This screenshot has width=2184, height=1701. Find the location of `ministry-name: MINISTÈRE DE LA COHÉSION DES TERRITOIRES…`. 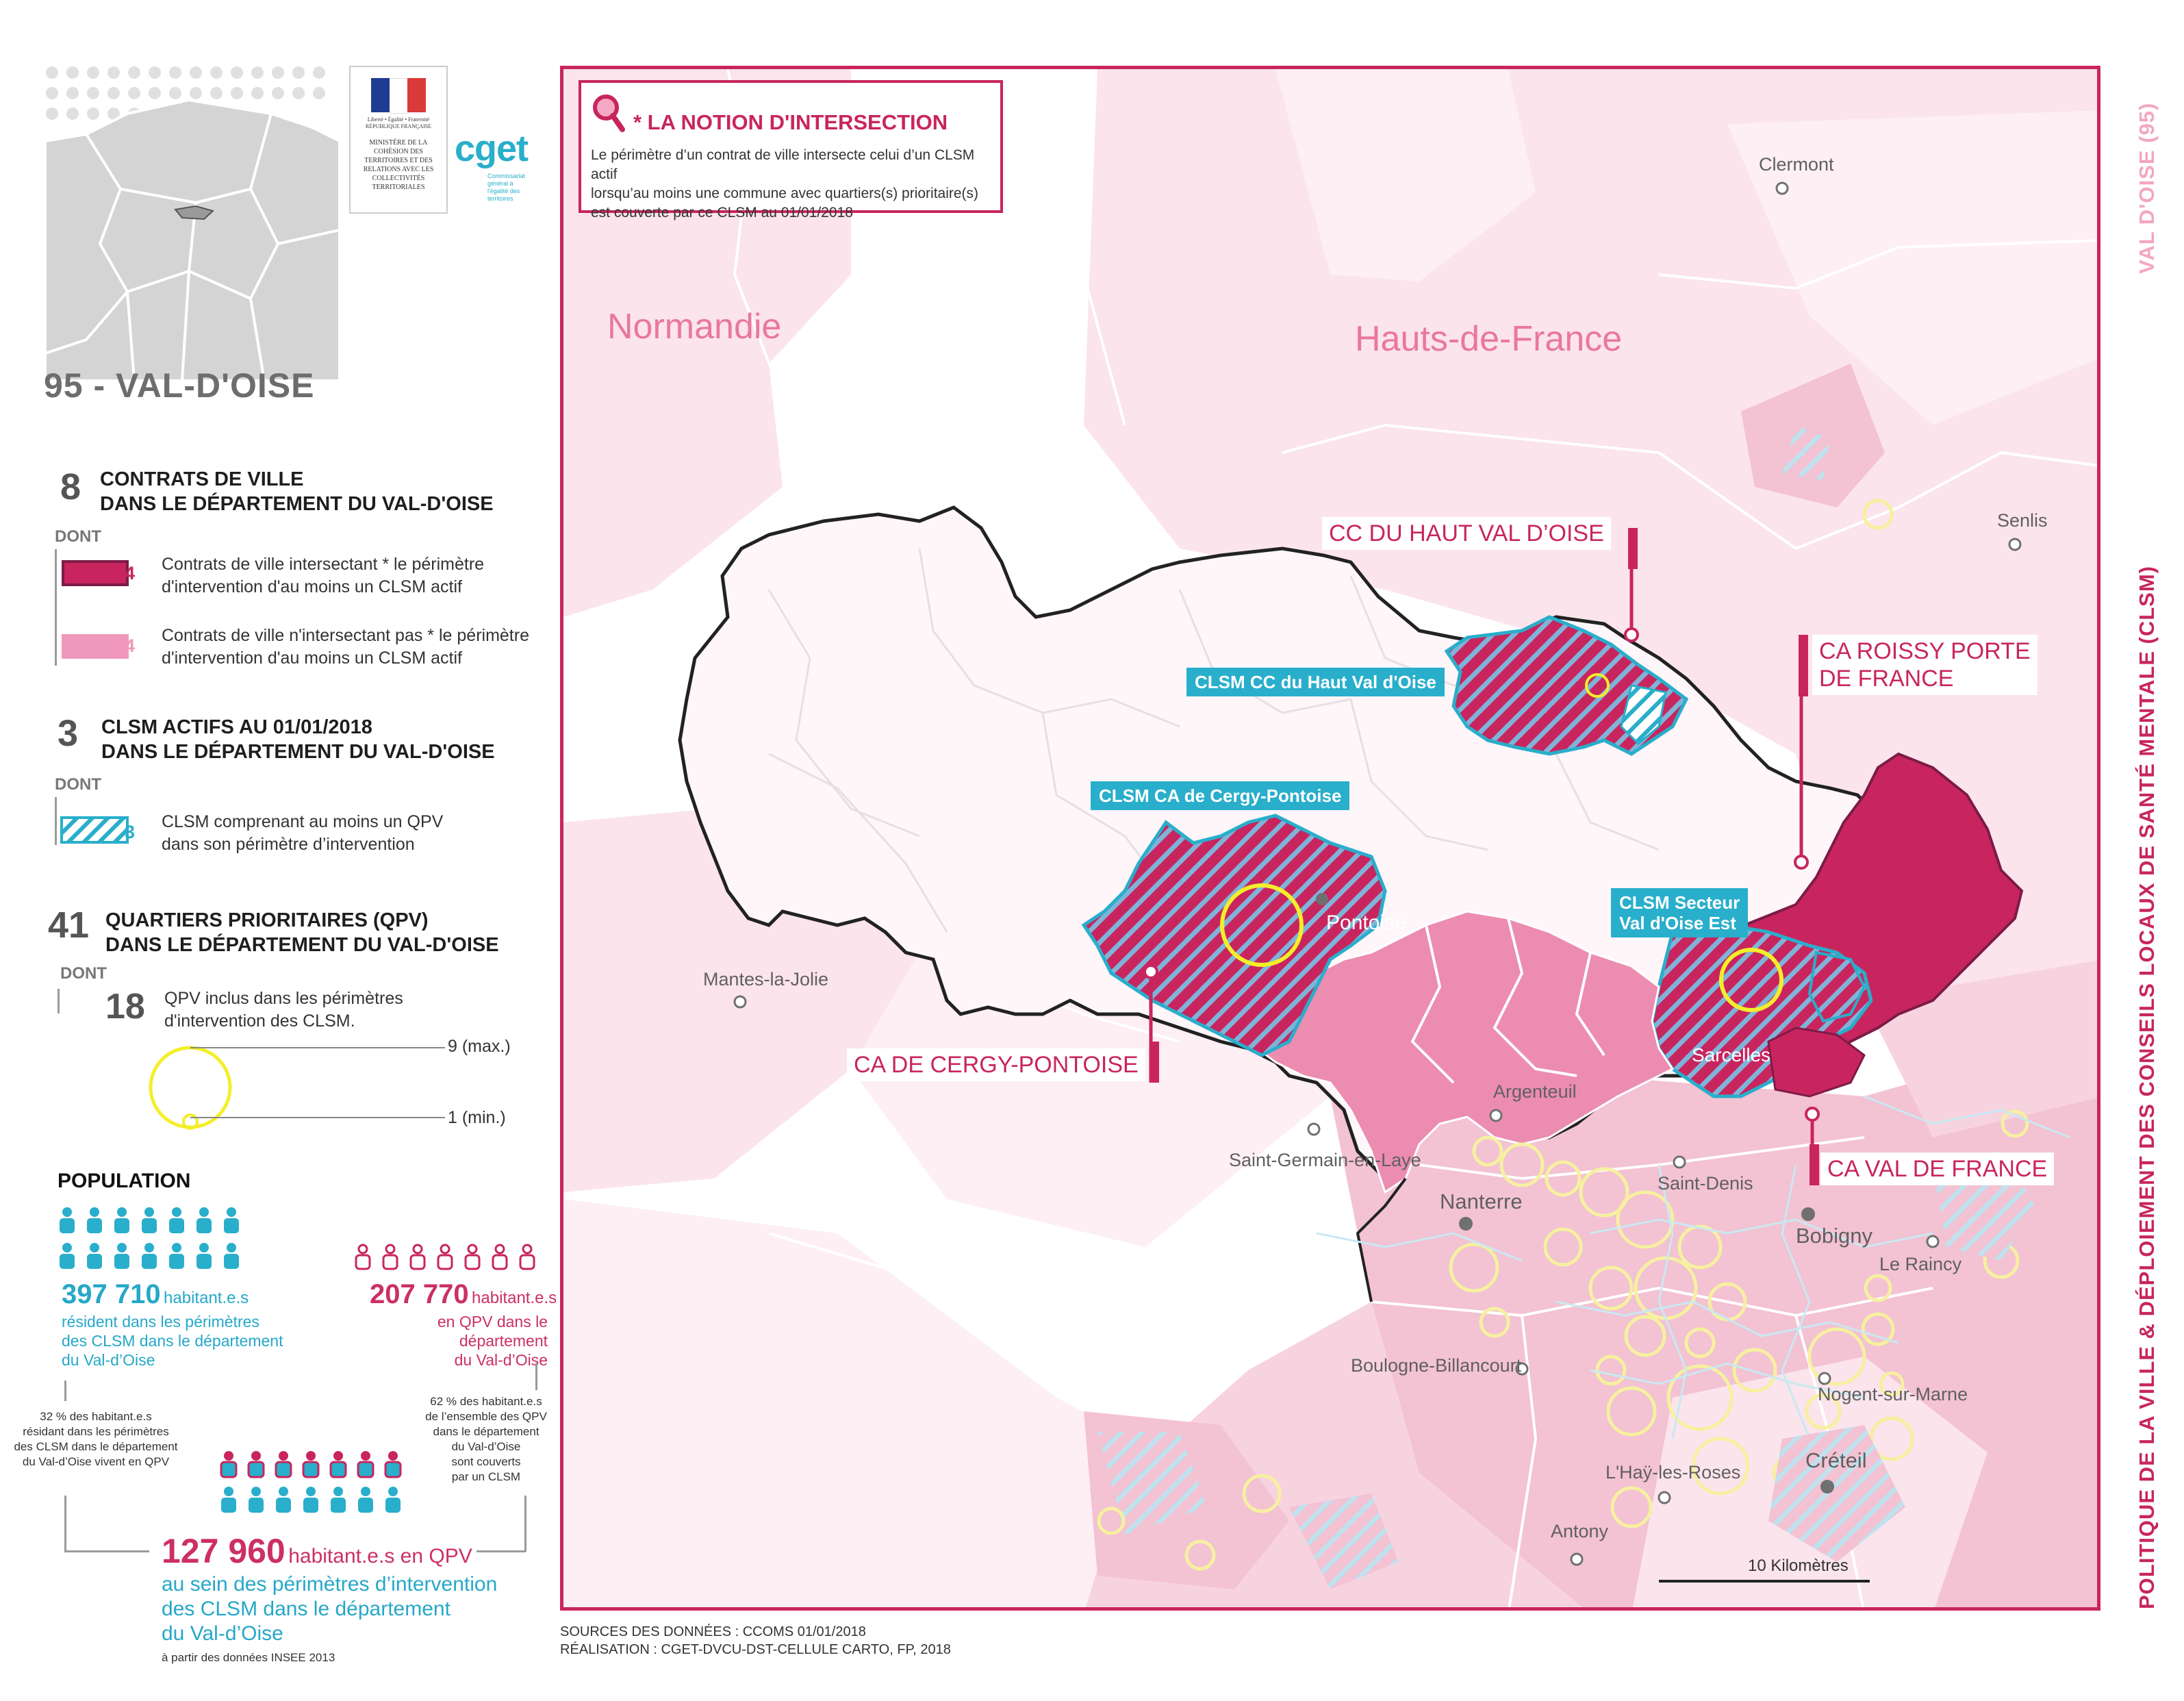

ministry-name: MINISTÈRE DE LA COHÉSION DES TERRITOIRES… is located at coordinates (398, 165).